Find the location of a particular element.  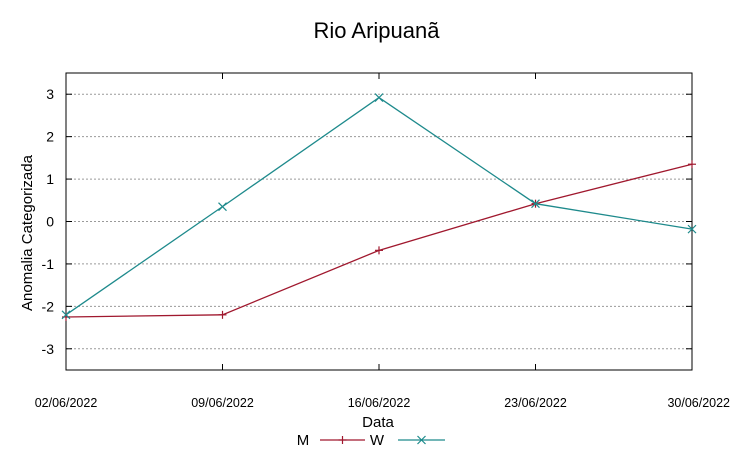

y-tick-label: 3 is located at coordinates (50, 94).